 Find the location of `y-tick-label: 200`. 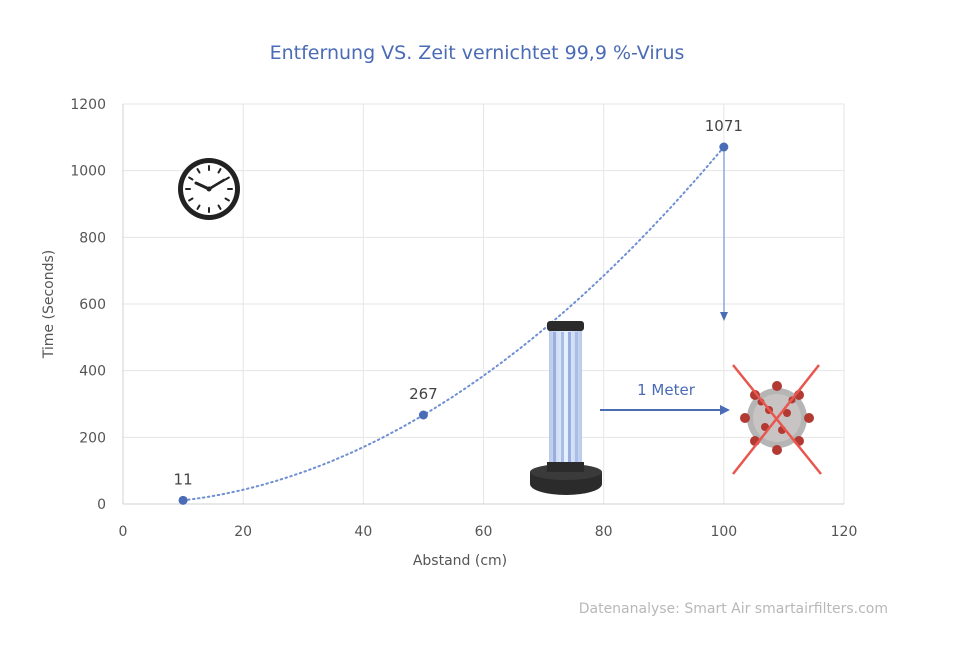

y-tick-label: 200 is located at coordinates (92, 438).